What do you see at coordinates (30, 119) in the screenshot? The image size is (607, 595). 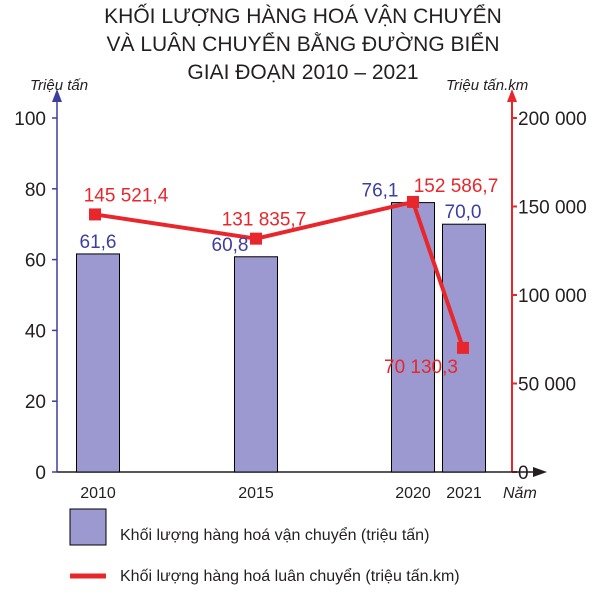 I see `left-tick-label: 100` at bounding box center [30, 119].